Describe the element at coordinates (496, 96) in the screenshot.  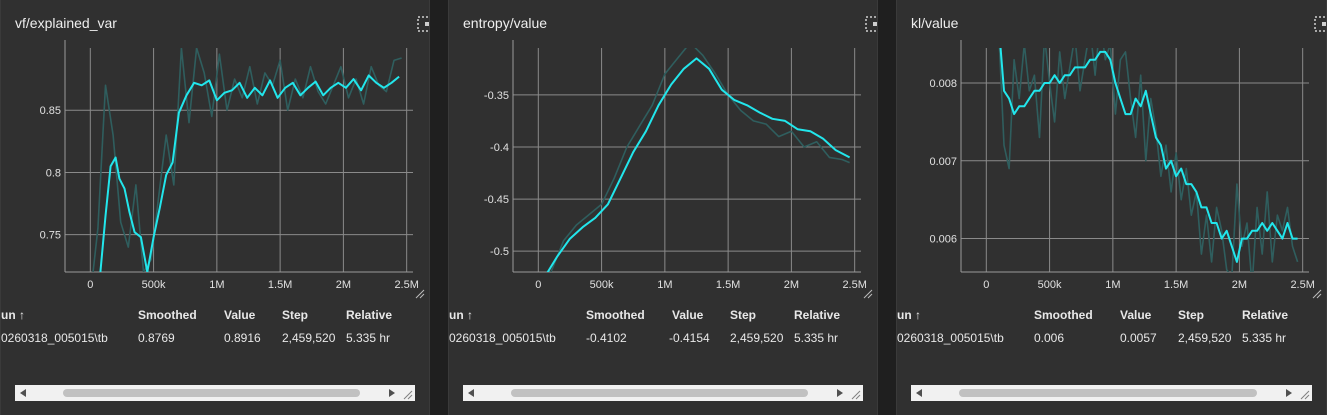
I see `y-tick-label: -0.35` at that location.